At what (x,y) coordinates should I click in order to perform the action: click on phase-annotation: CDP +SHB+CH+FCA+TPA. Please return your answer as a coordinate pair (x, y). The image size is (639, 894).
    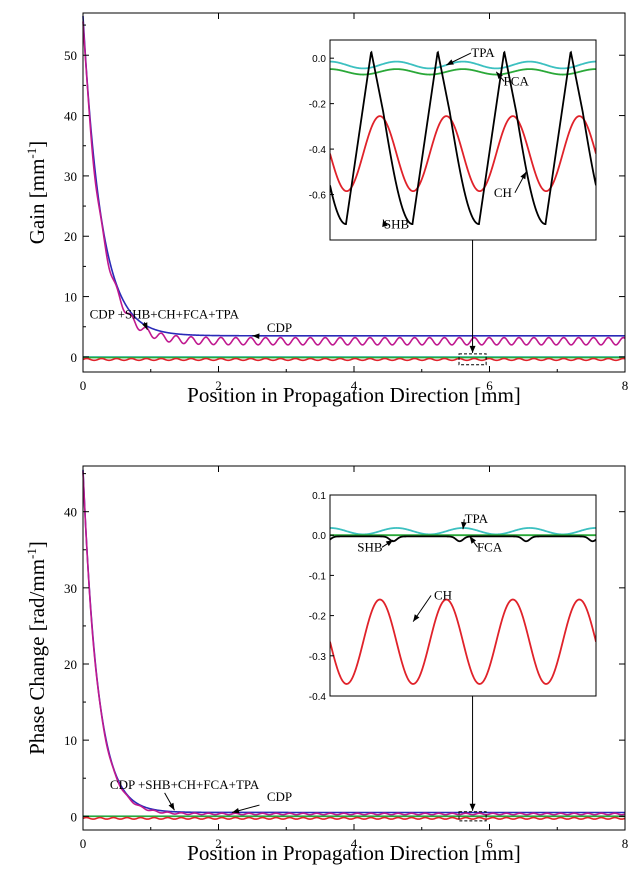
    Looking at the image, I should click on (185, 784).